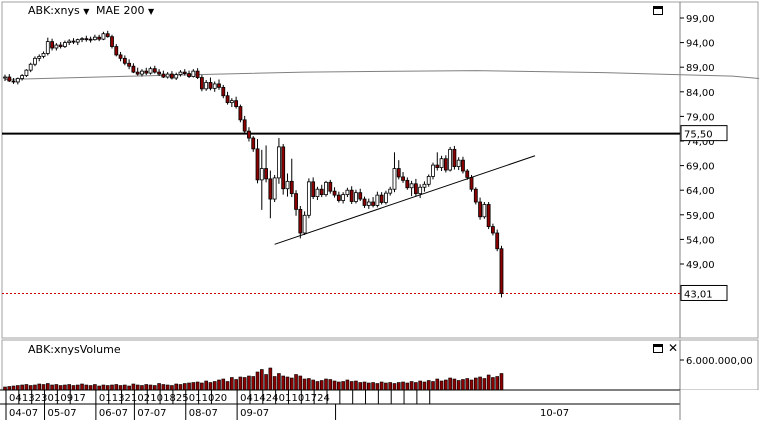 The height and width of the screenshot is (422, 759). What do you see at coordinates (79, 398) in the screenshot?
I see `day-tick-label: 17` at bounding box center [79, 398].